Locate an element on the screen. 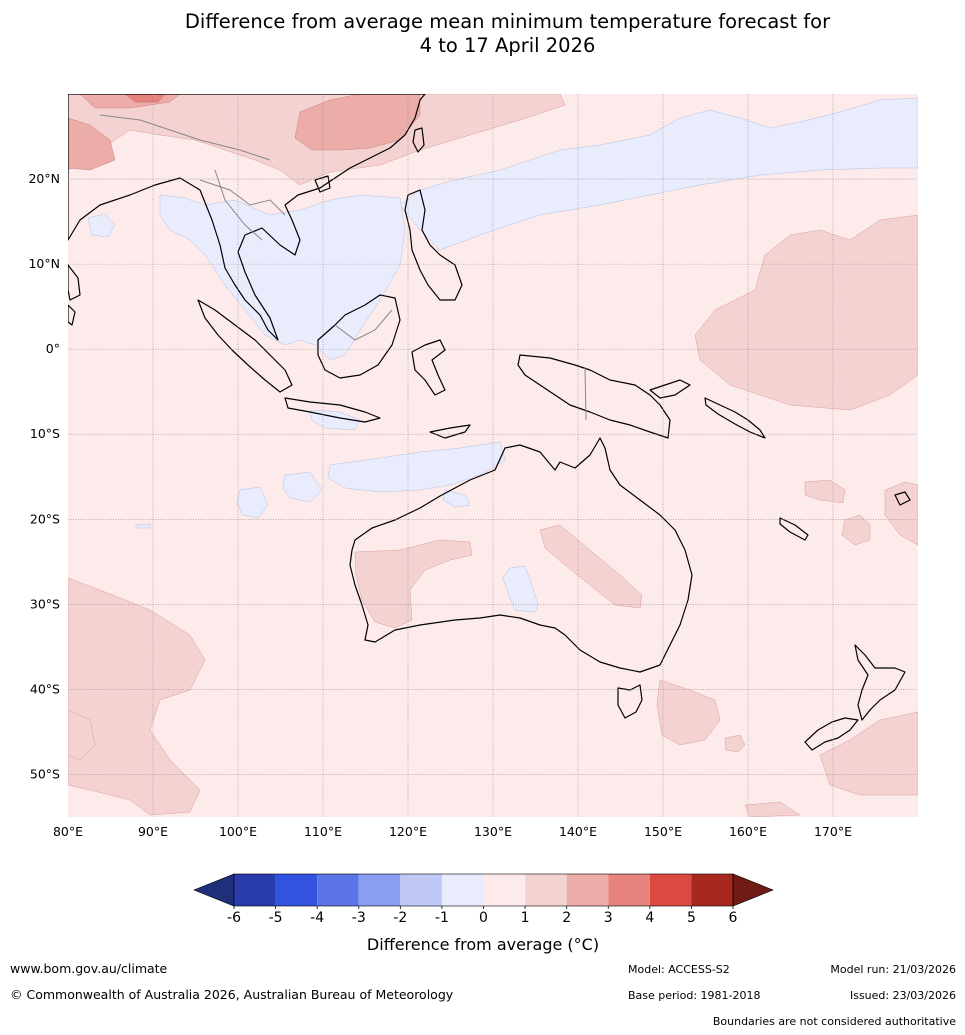 The height and width of the screenshot is (1035, 965). sulawesi-outline is located at coordinates (428, 367).